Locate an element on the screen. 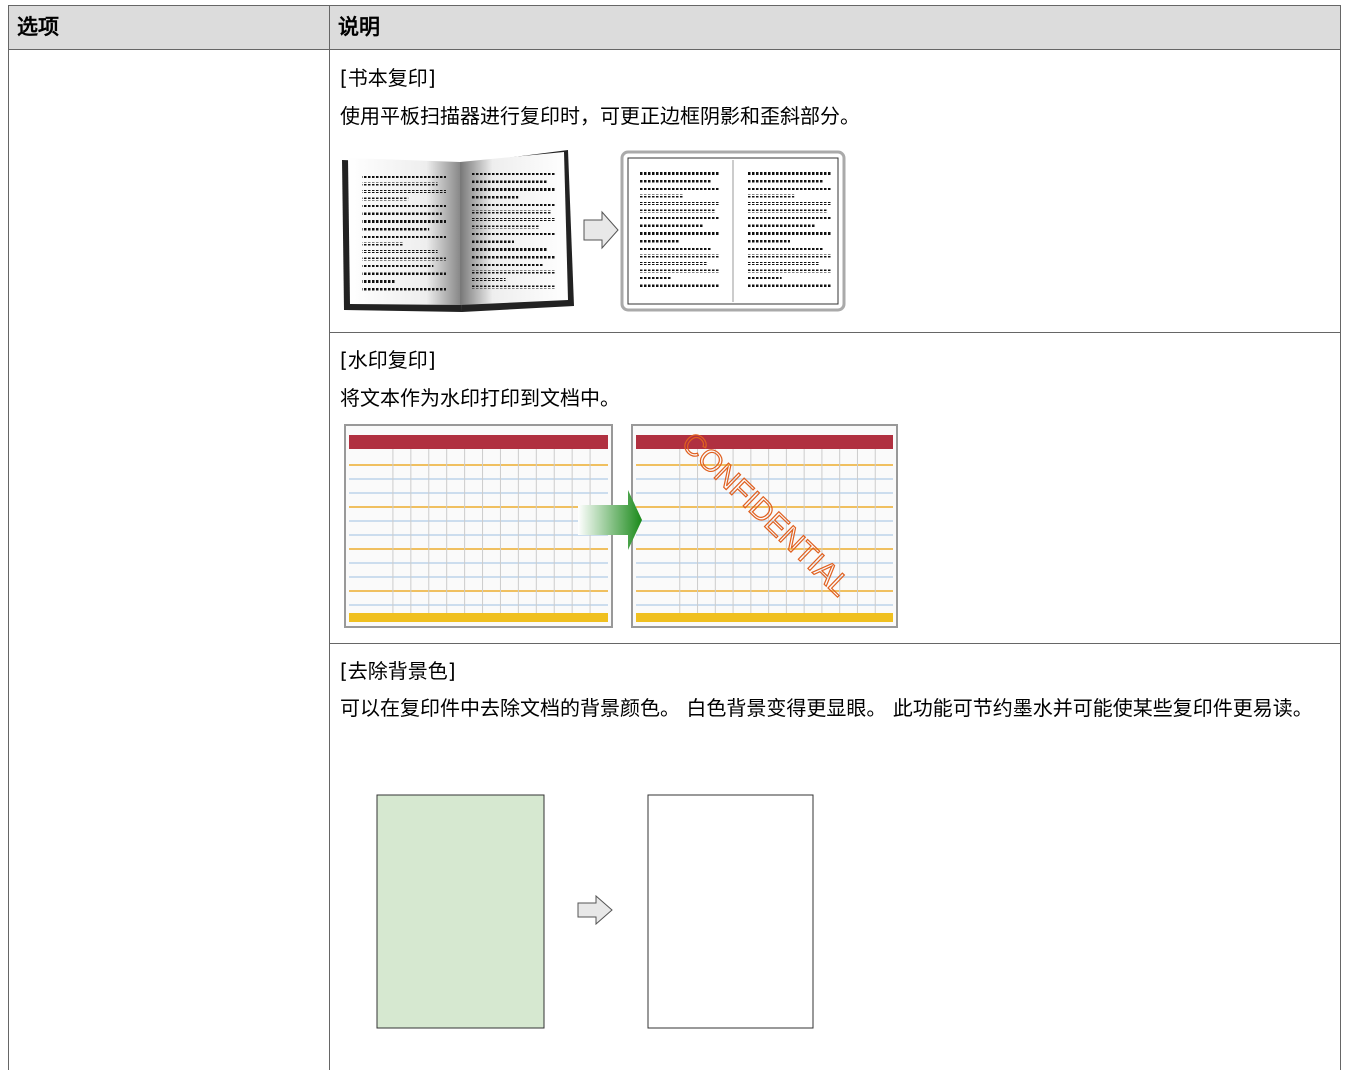 The image size is (1346, 1070). section-title: [水印复印] is located at coordinates (388, 360).